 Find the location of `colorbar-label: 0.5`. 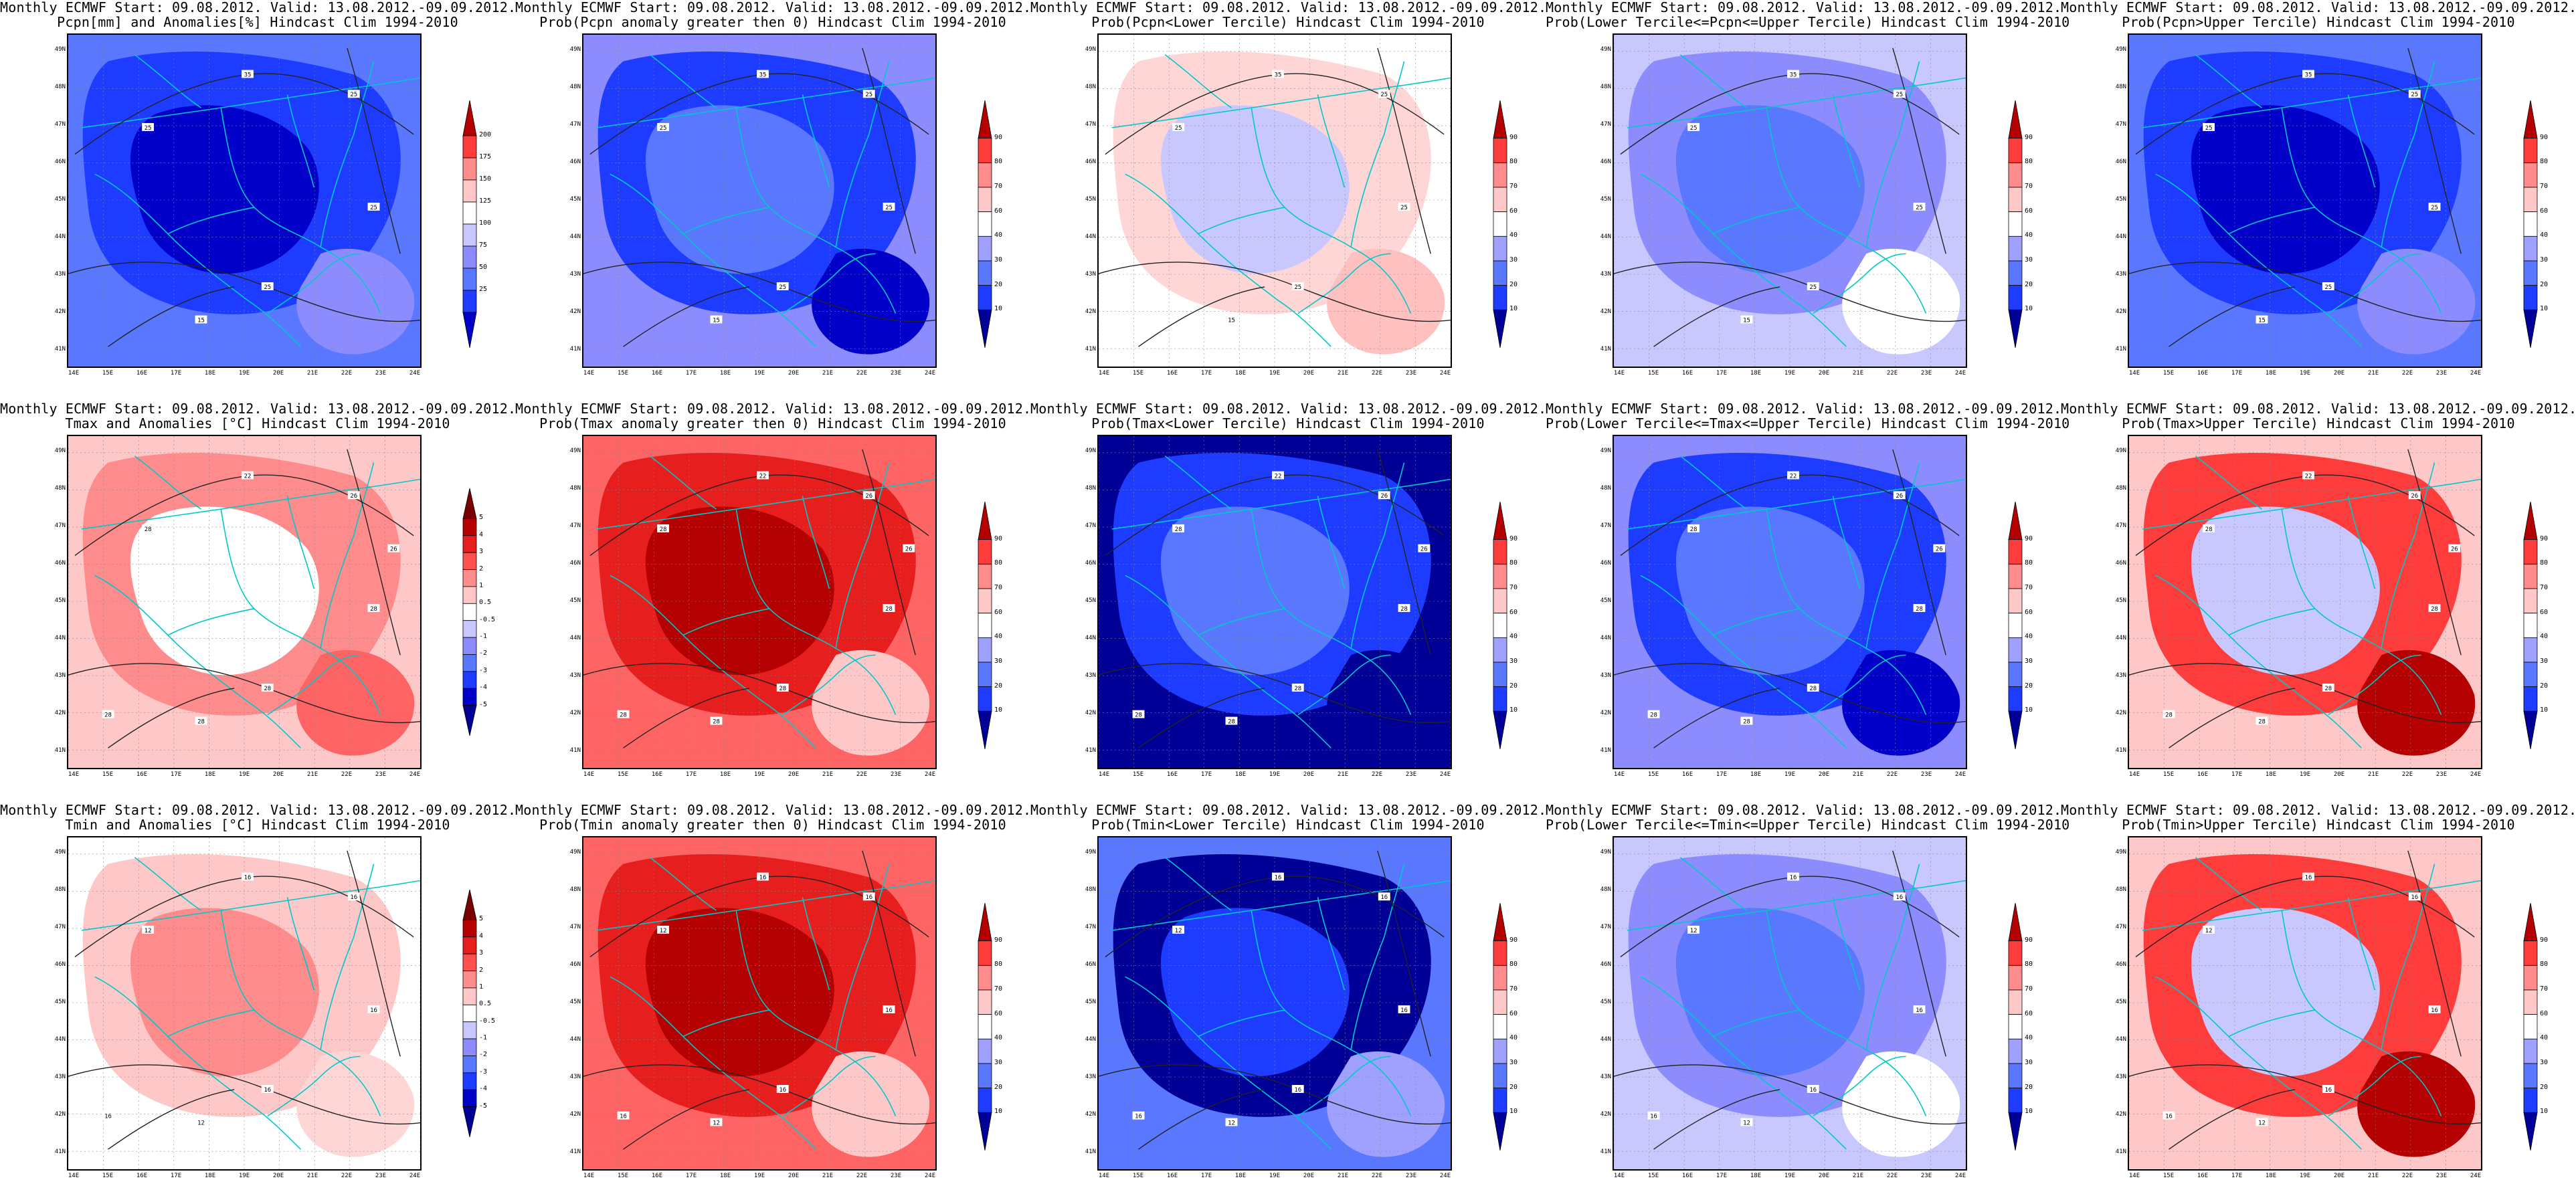

colorbar-label: 0.5 is located at coordinates (485, 603).